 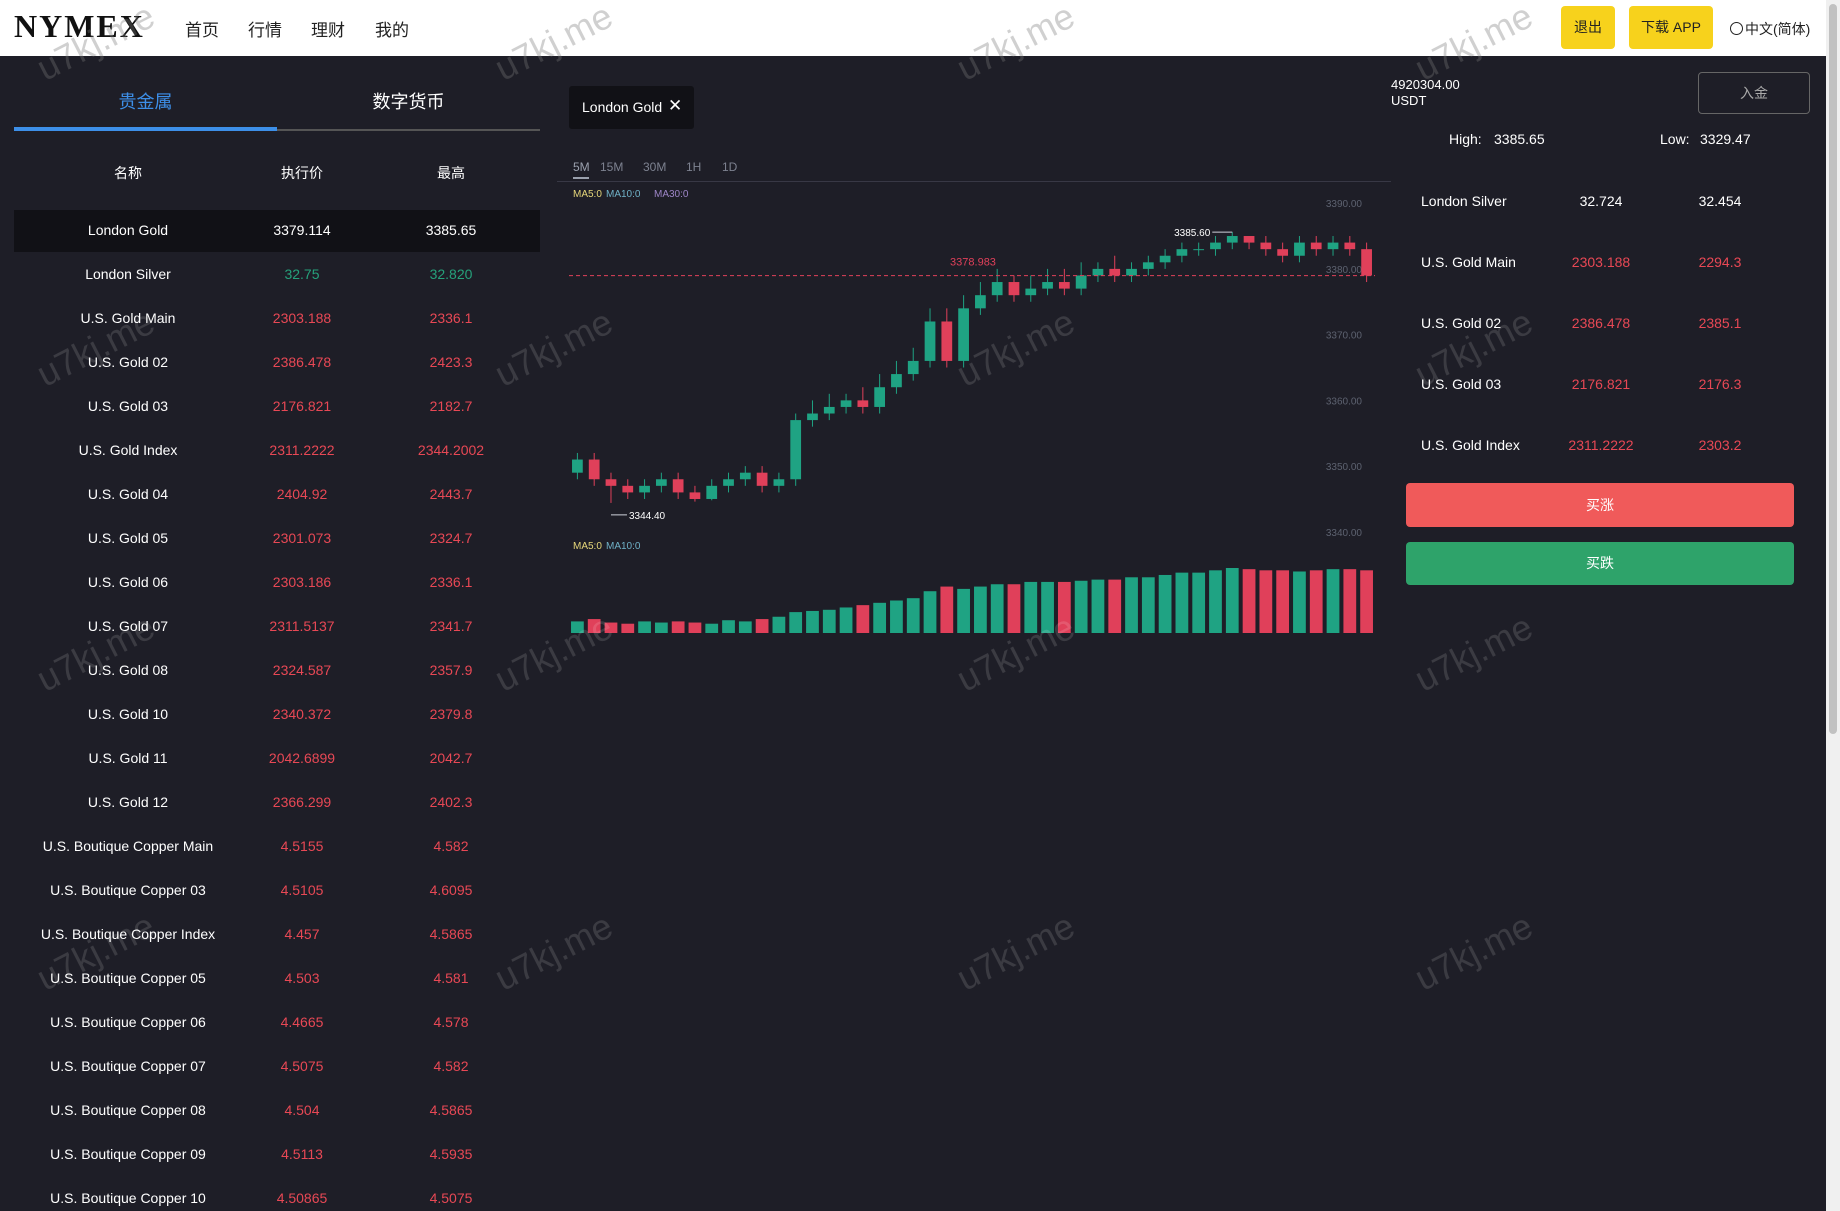 What do you see at coordinates (128, 890) in the screenshot?
I see `market-name: U.S. Boutique Copper 03` at bounding box center [128, 890].